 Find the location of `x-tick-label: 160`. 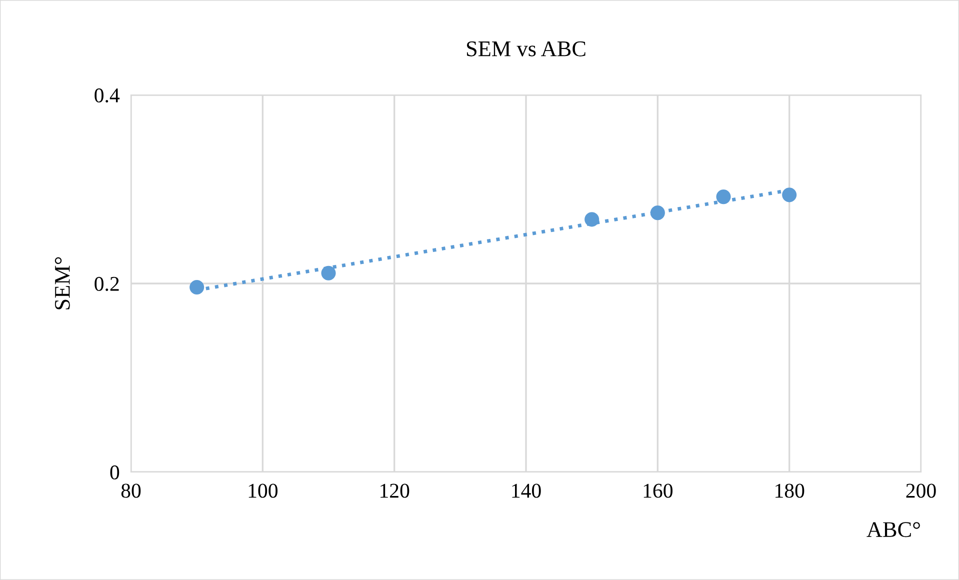

x-tick-label: 160 is located at coordinates (658, 491).